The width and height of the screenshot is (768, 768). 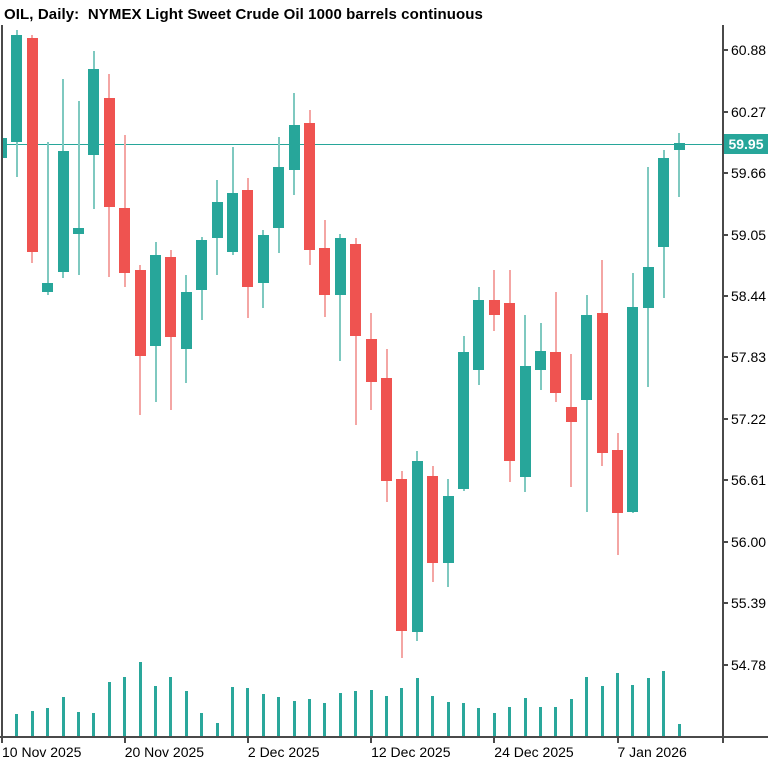 I want to click on price-tick-label: 59.05, so click(x=749, y=234).